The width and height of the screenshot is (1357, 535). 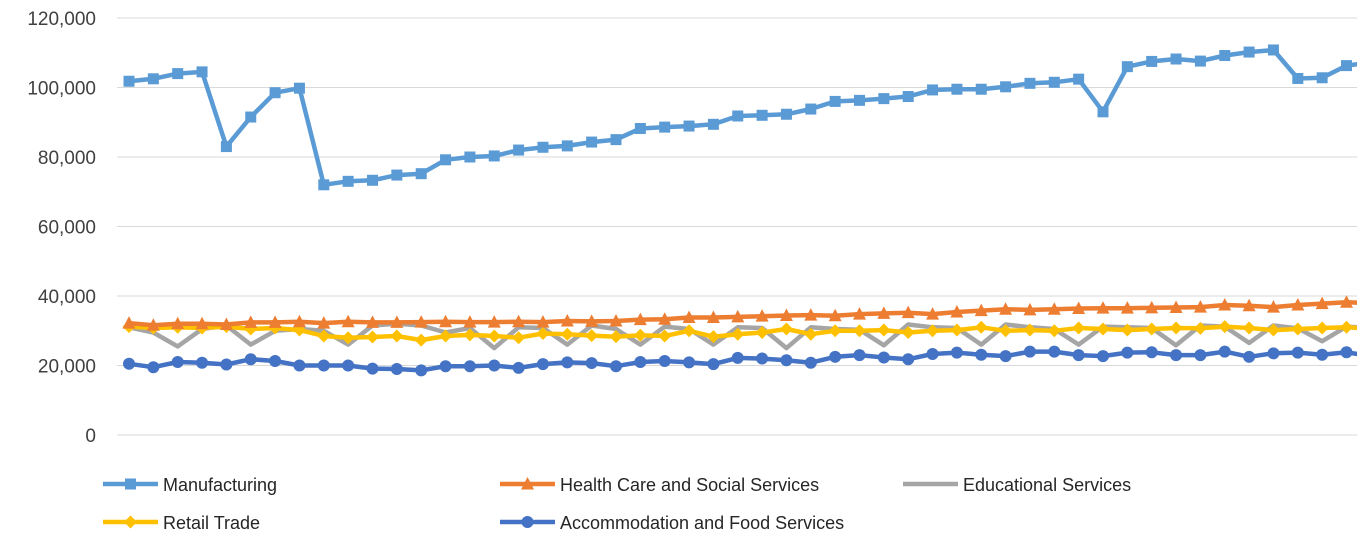 What do you see at coordinates (689, 485) in the screenshot?
I see `legend-label: Health Care and Social Services` at bounding box center [689, 485].